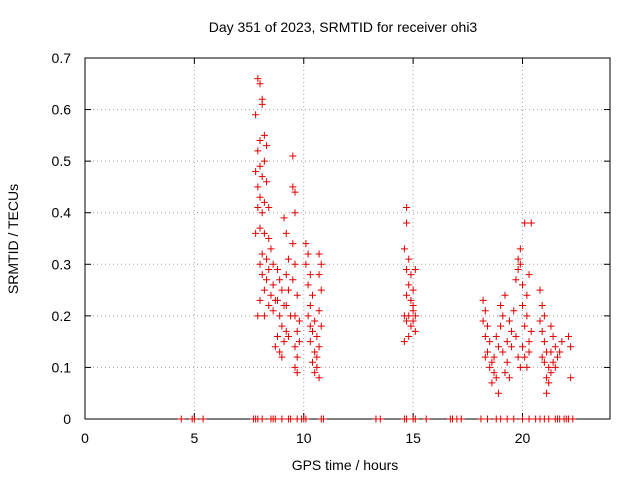  I want to click on x-tick-label: 20, so click(523, 438).